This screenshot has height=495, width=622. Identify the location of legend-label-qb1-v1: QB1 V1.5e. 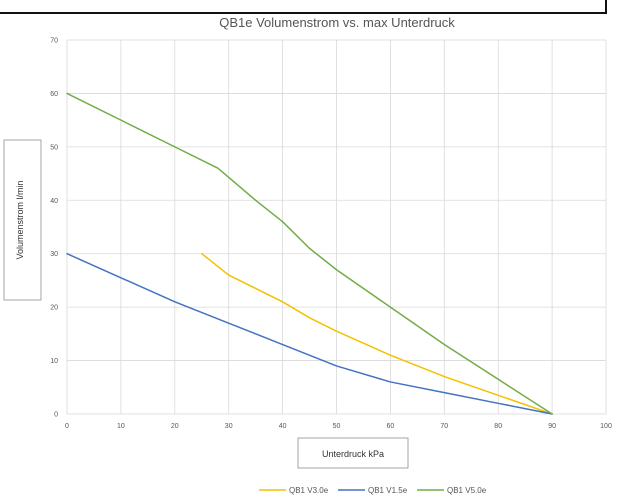
(388, 490).